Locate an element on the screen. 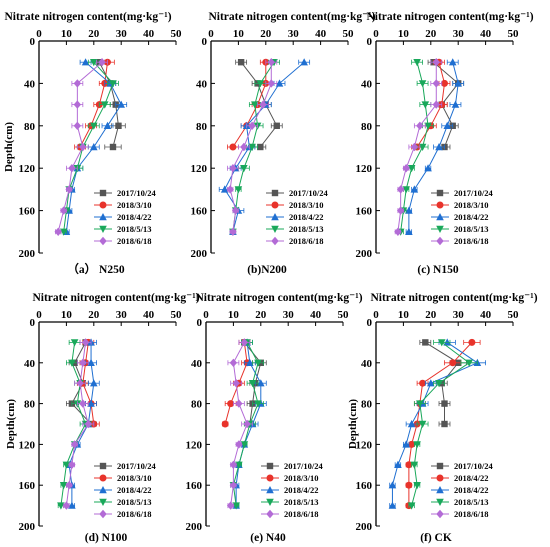  legend-label: 2018/3/10 is located at coordinates (134, 478).